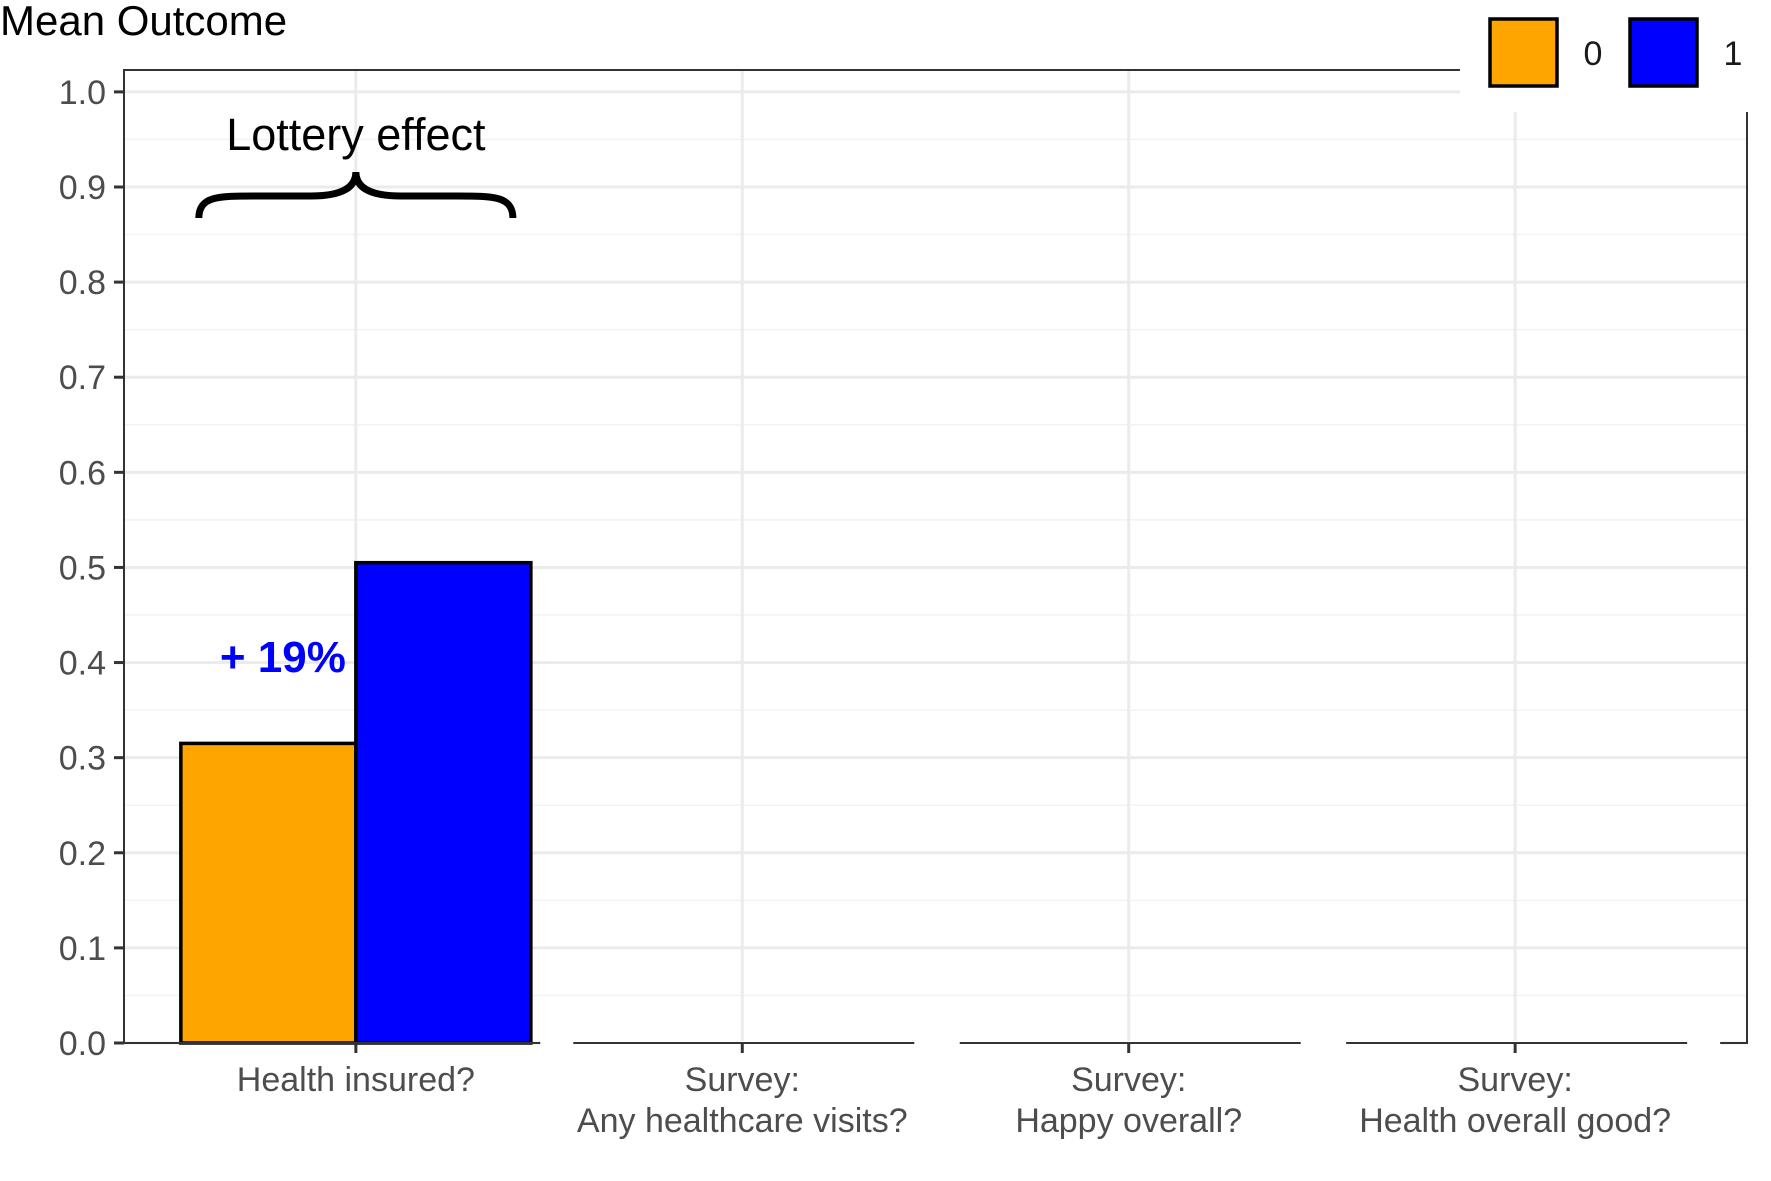 The height and width of the screenshot is (1181, 1771). What do you see at coordinates (82, 378) in the screenshot?
I see `y-tick-label: 0.7` at bounding box center [82, 378].